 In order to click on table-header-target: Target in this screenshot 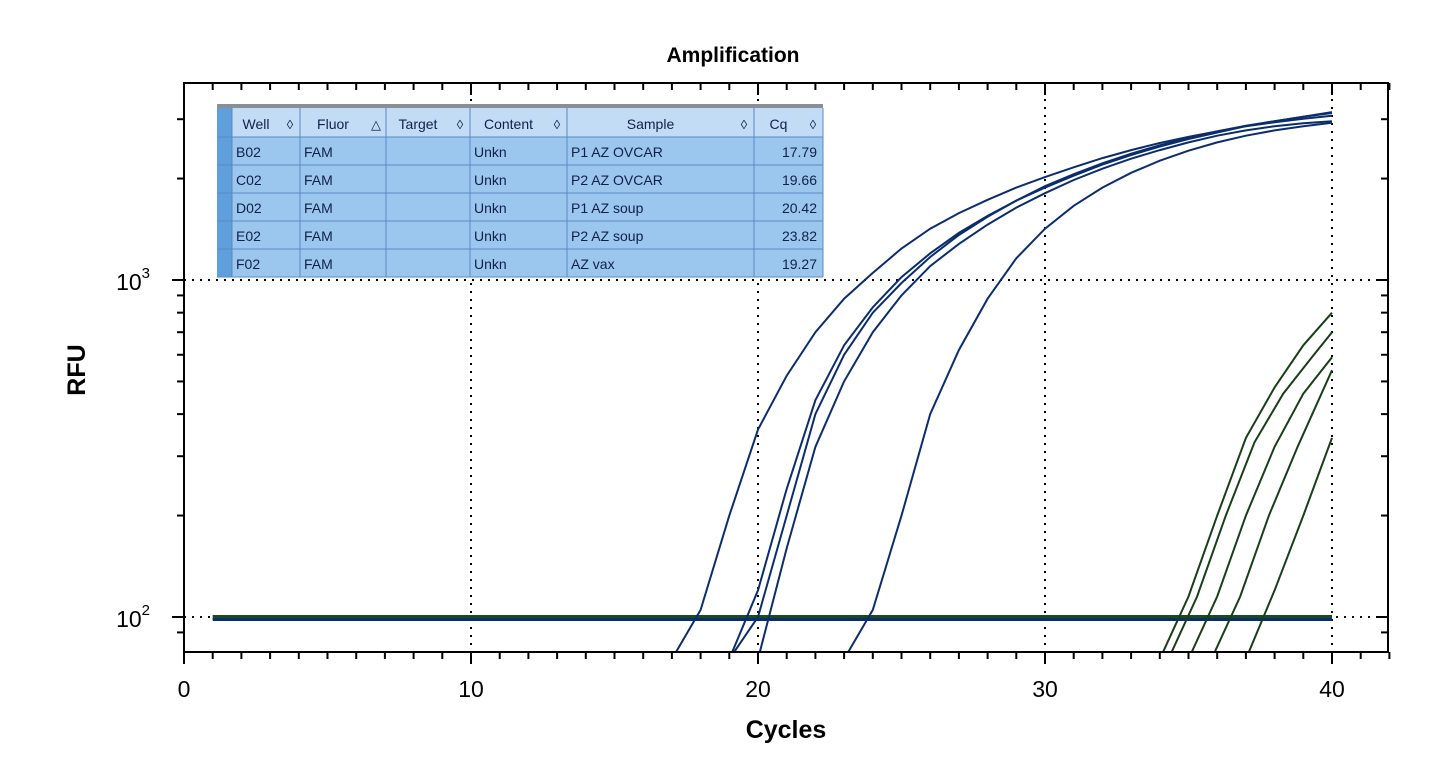, I will do `click(418, 124)`.